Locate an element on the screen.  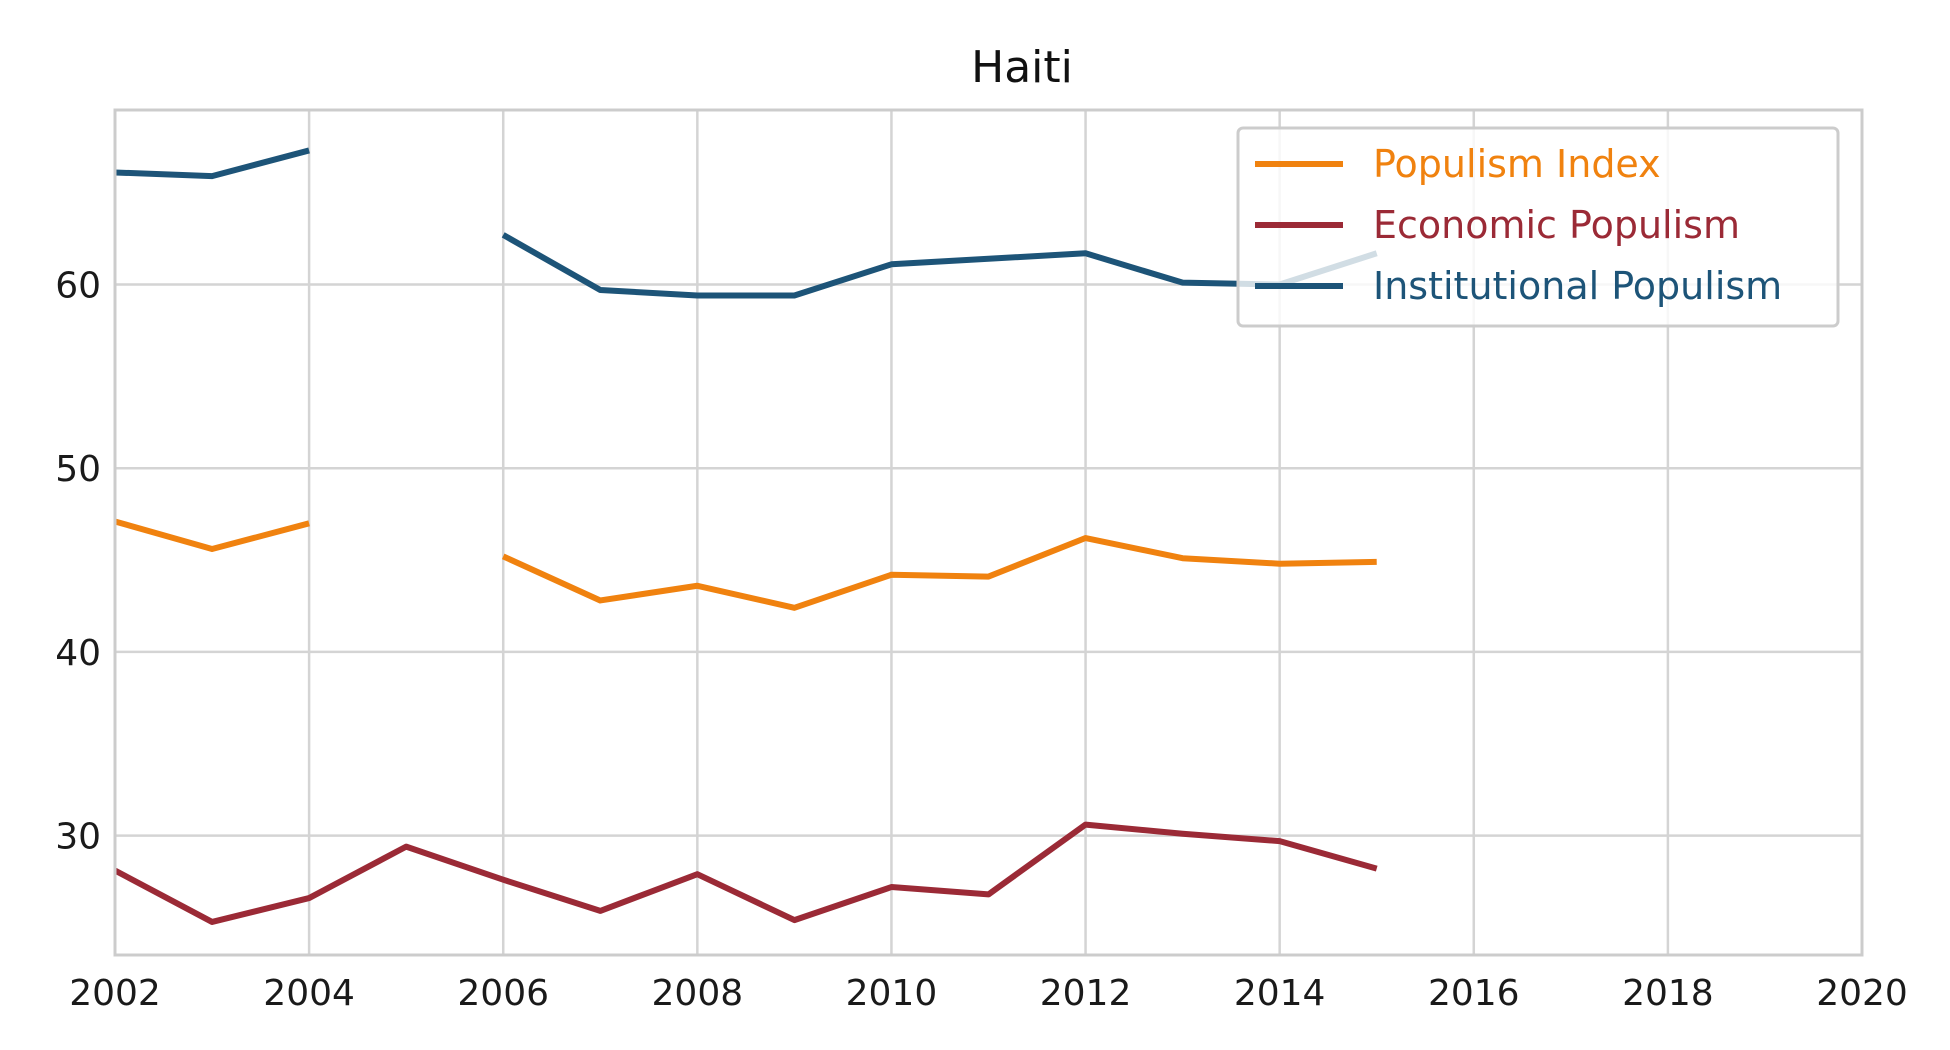
series-economic-populism is located at coordinates (745, 873).